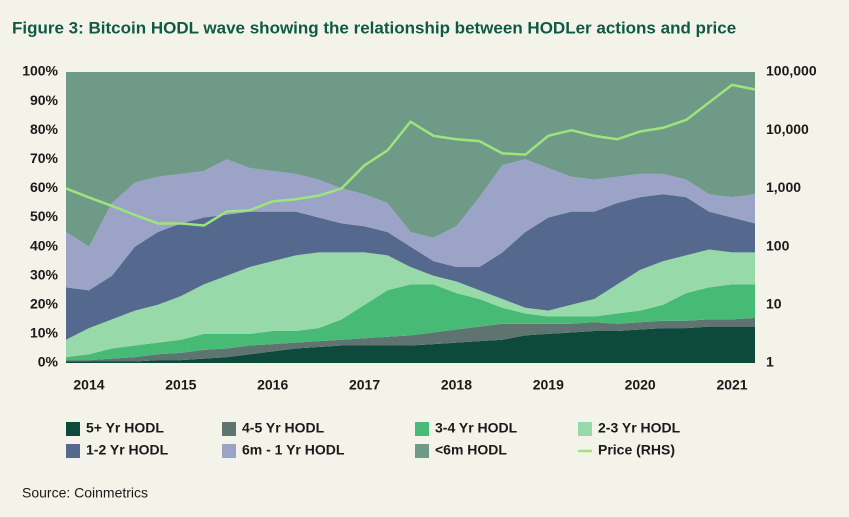 This screenshot has height=517, width=849. Describe the element at coordinates (548, 385) in the screenshot. I see `x-tick-label: 2019` at that location.